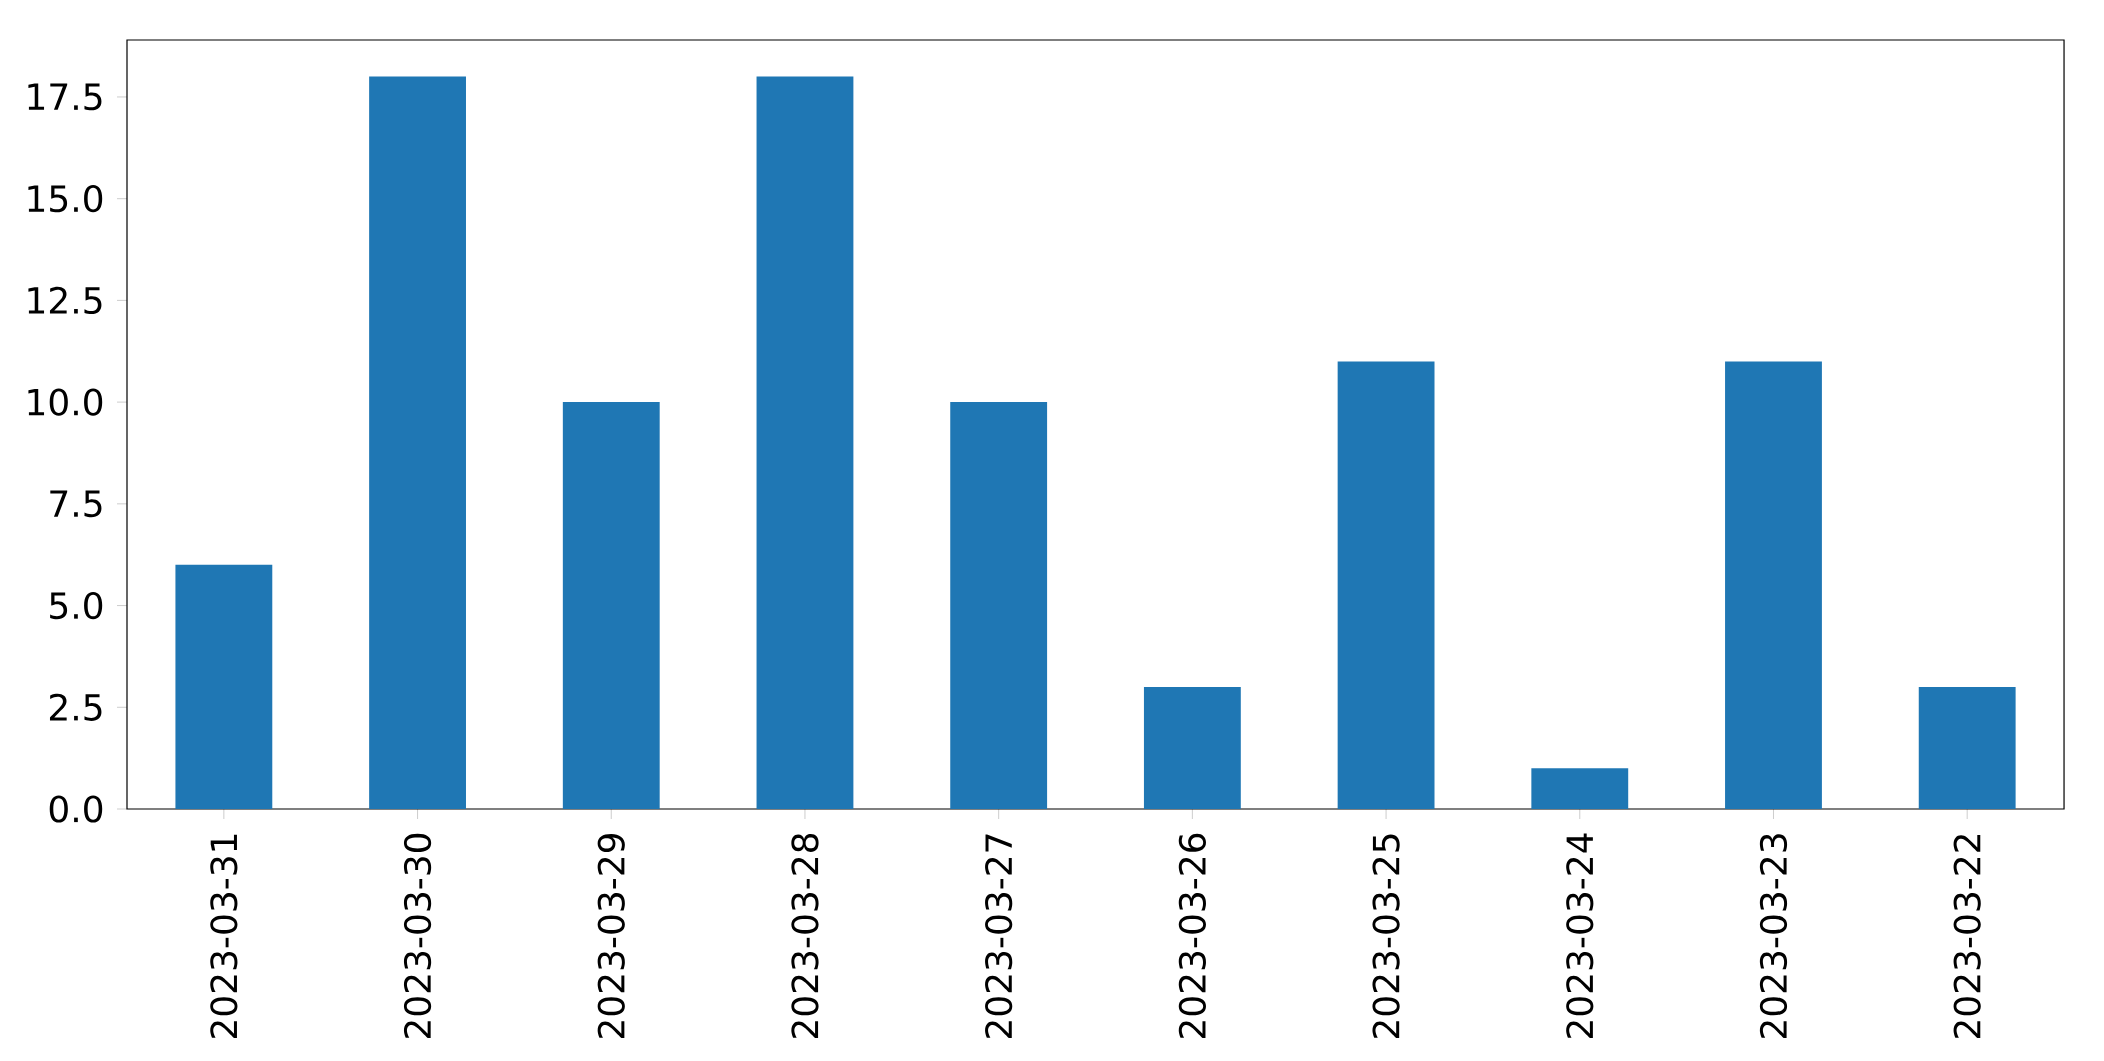 Image resolution: width=2104 pixels, height=1061 pixels. Describe the element at coordinates (65, 402) in the screenshot. I see `y-tick-label: 10.0` at that location.